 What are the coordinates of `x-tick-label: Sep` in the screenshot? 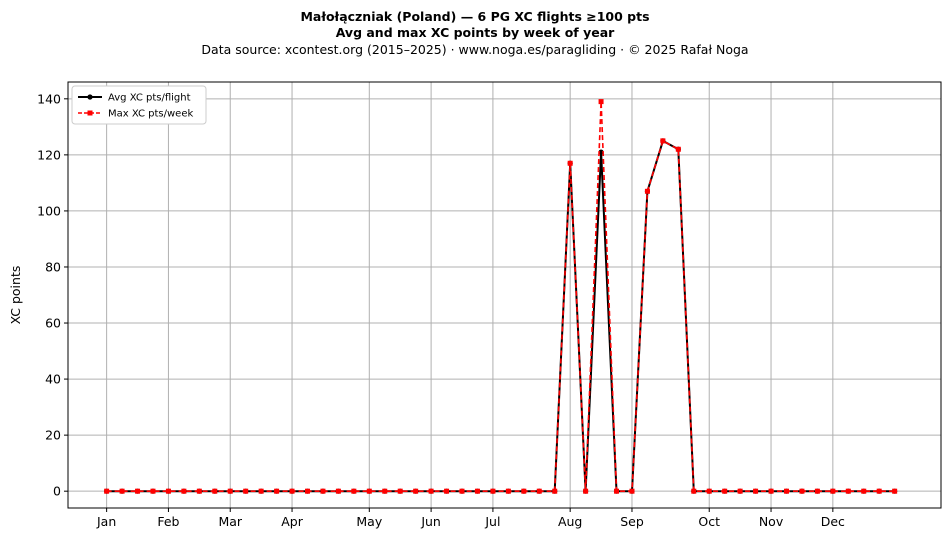 It's located at (632, 521).